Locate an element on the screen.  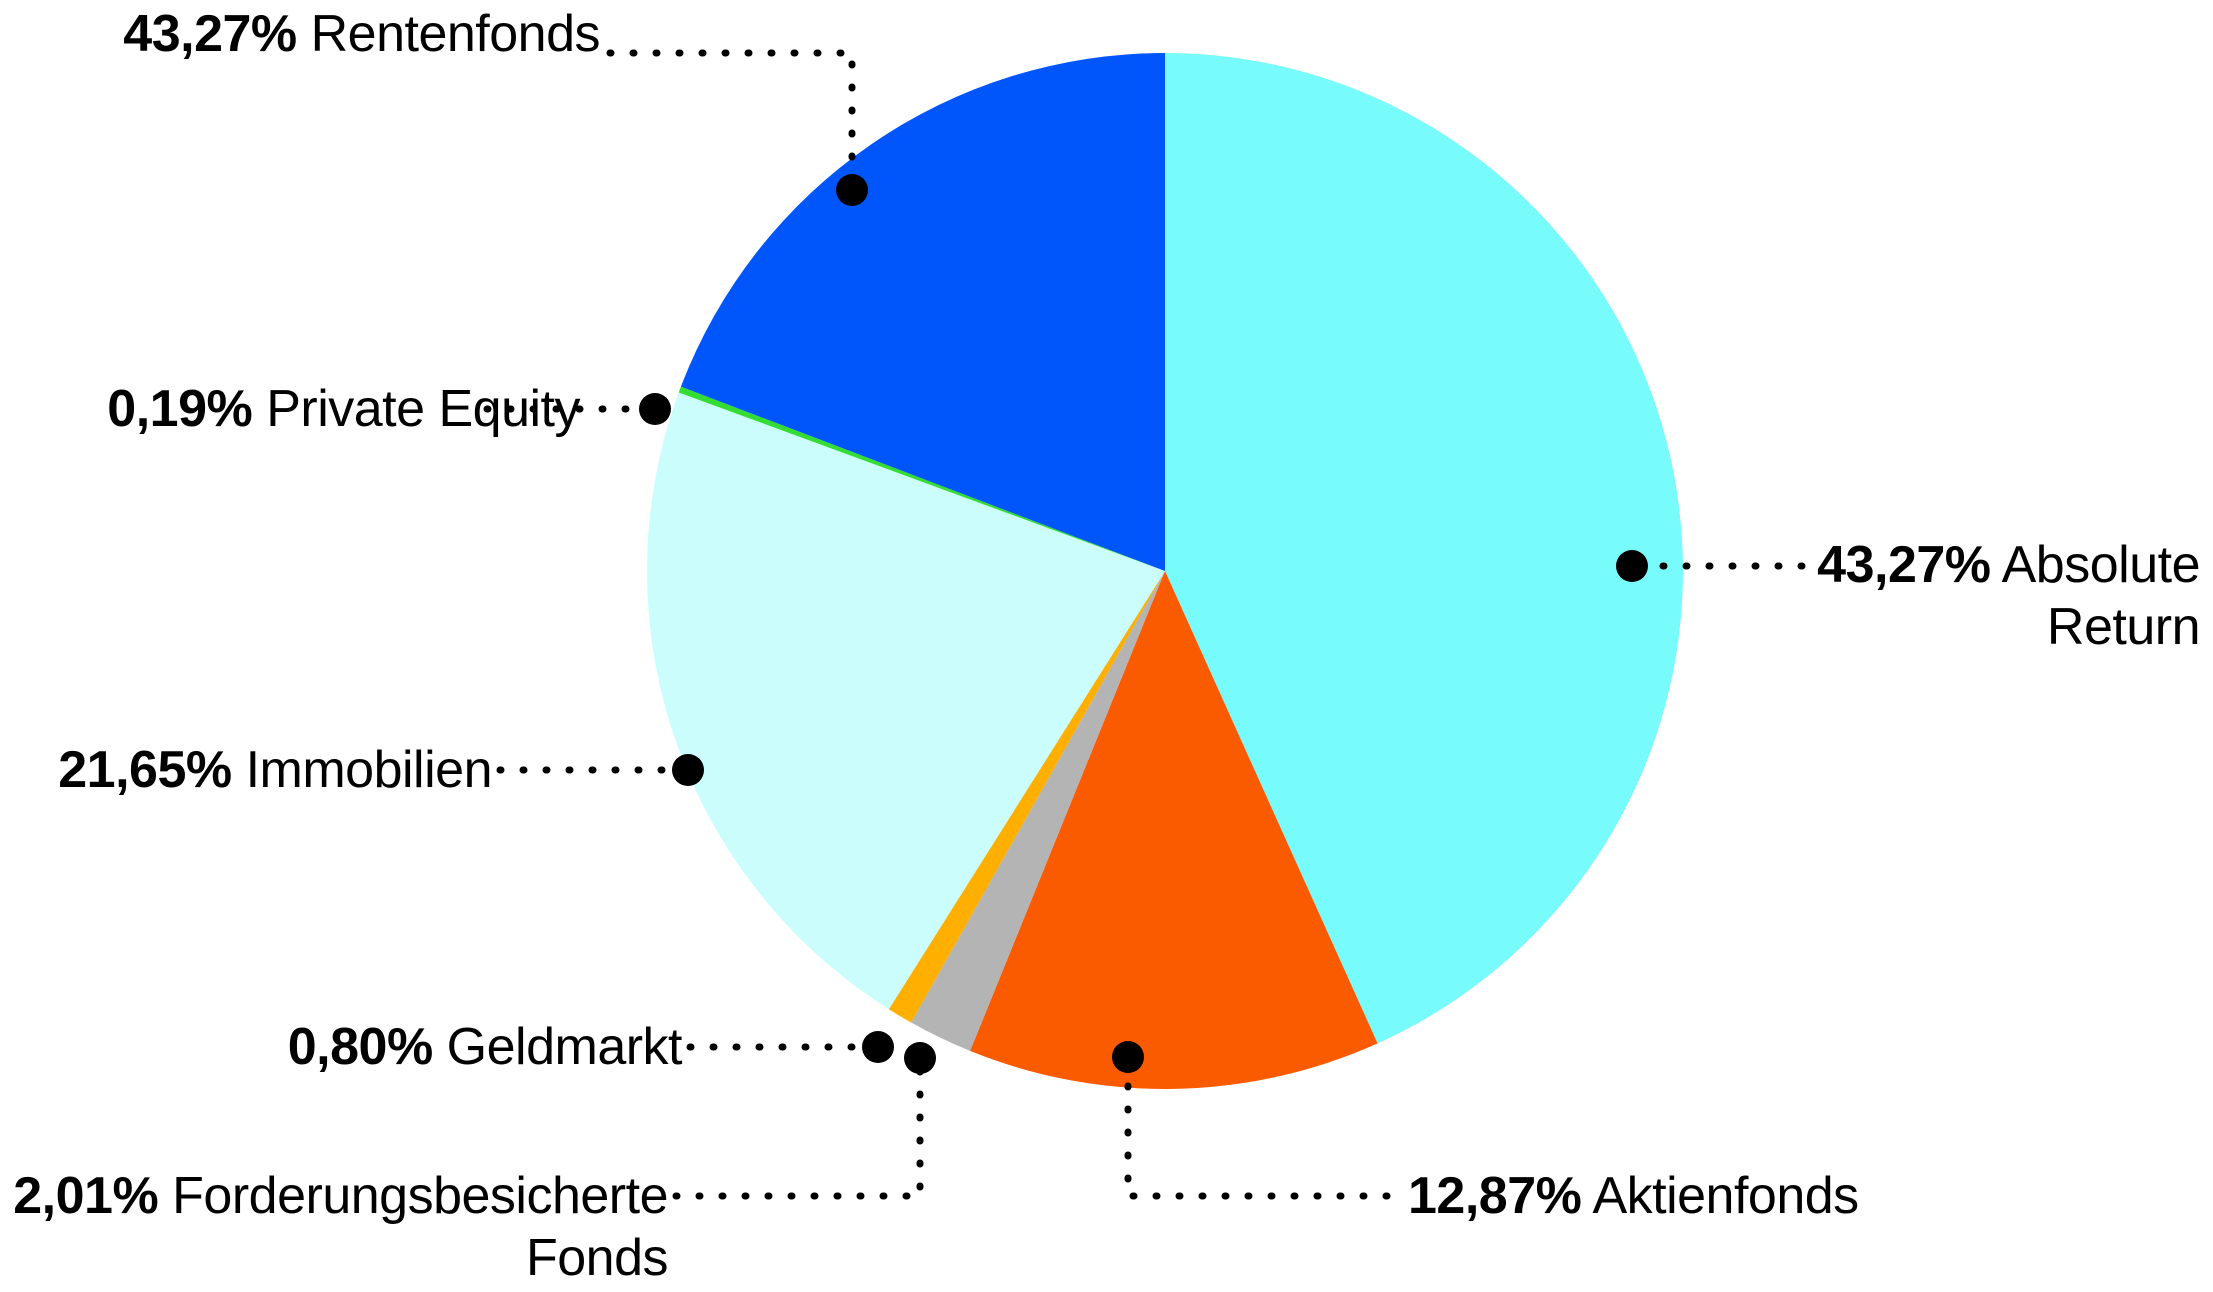
callout-value-private-equity: 0,19% is located at coordinates (180, 409).